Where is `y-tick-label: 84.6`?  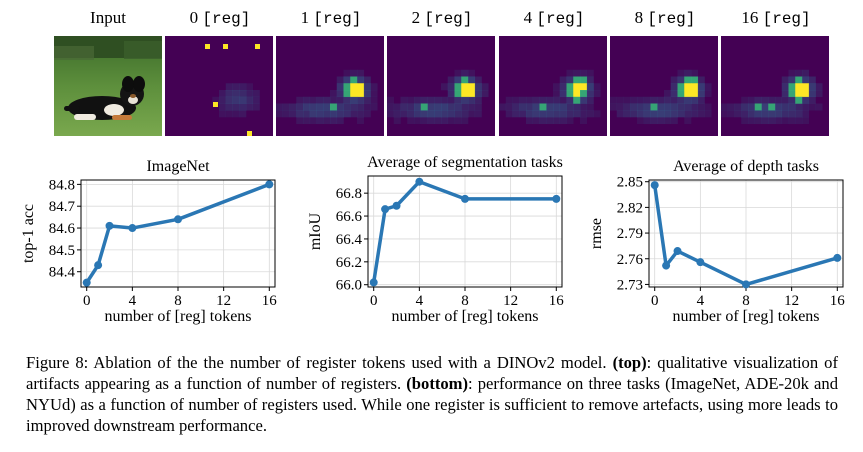
y-tick-label: 84.6 is located at coordinates (62, 229).